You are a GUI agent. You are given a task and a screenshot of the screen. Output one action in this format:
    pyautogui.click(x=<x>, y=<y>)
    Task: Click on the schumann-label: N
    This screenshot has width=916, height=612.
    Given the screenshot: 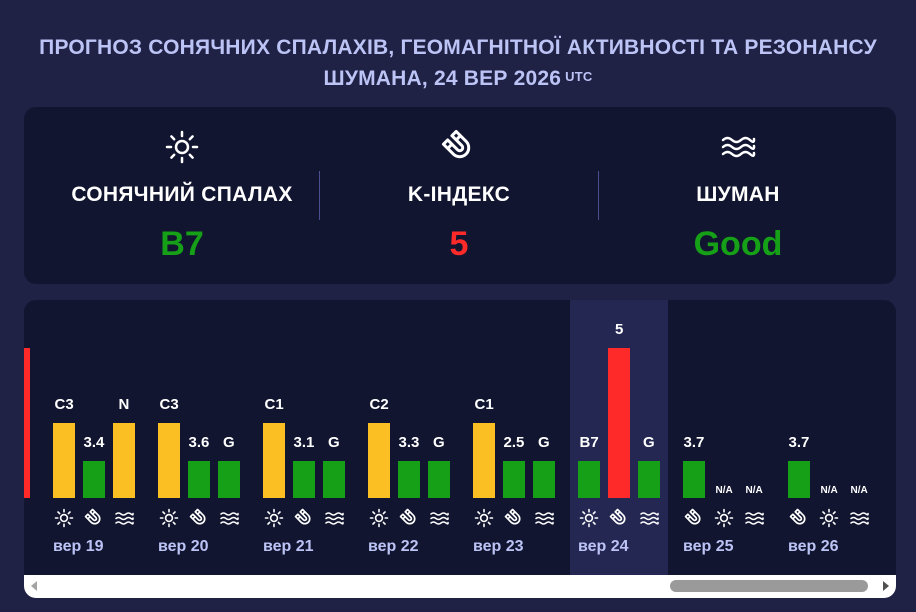 What is the action you would take?
    pyautogui.click(x=124, y=404)
    